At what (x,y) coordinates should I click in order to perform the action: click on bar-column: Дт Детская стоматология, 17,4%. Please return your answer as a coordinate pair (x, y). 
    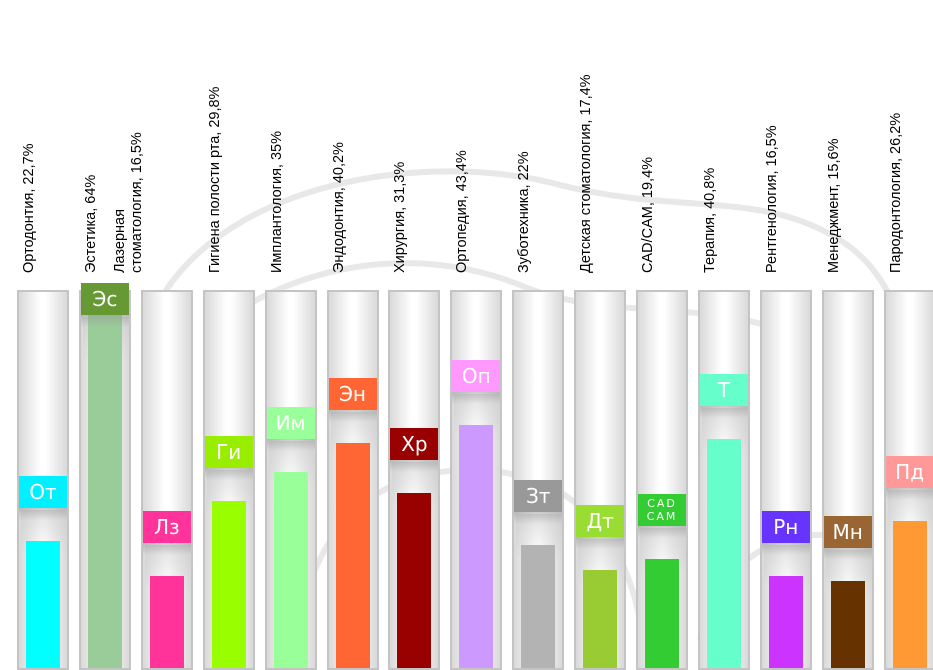
    Looking at the image, I should click on (600, 335).